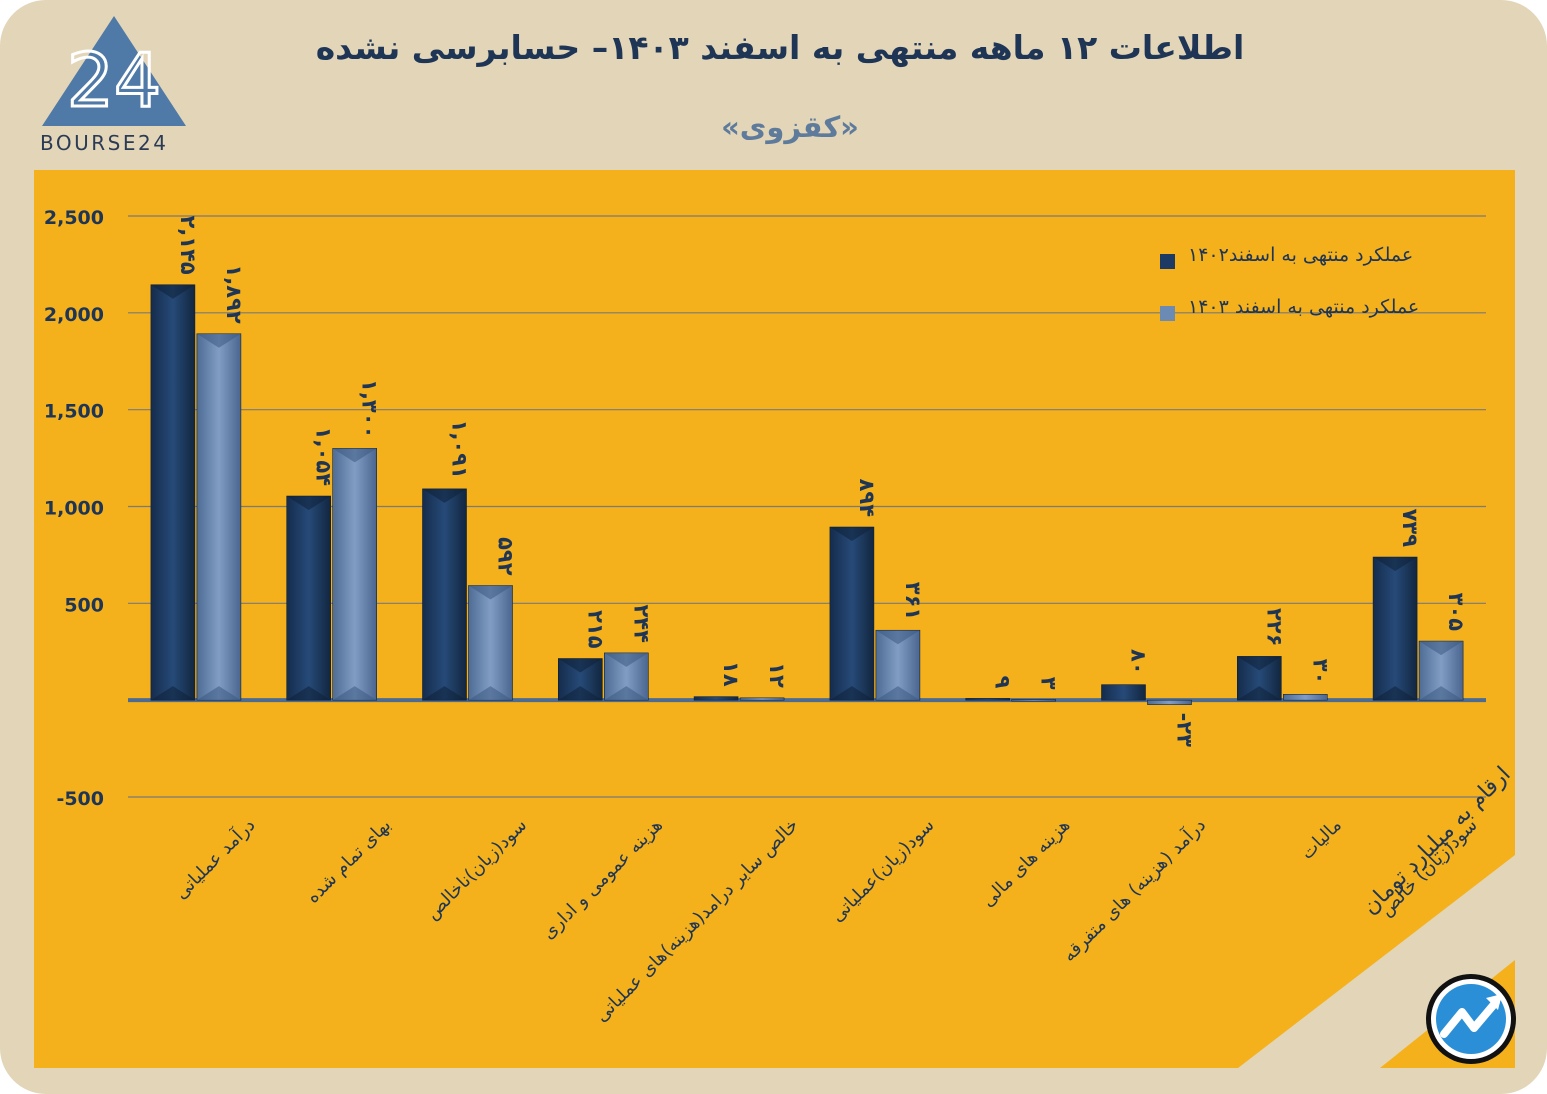 Image resolution: width=1547 pixels, height=1094 pixels. What do you see at coordinates (1139, 662) in the screenshot?
I see `data-label-1402: ۸۰` at bounding box center [1139, 662].